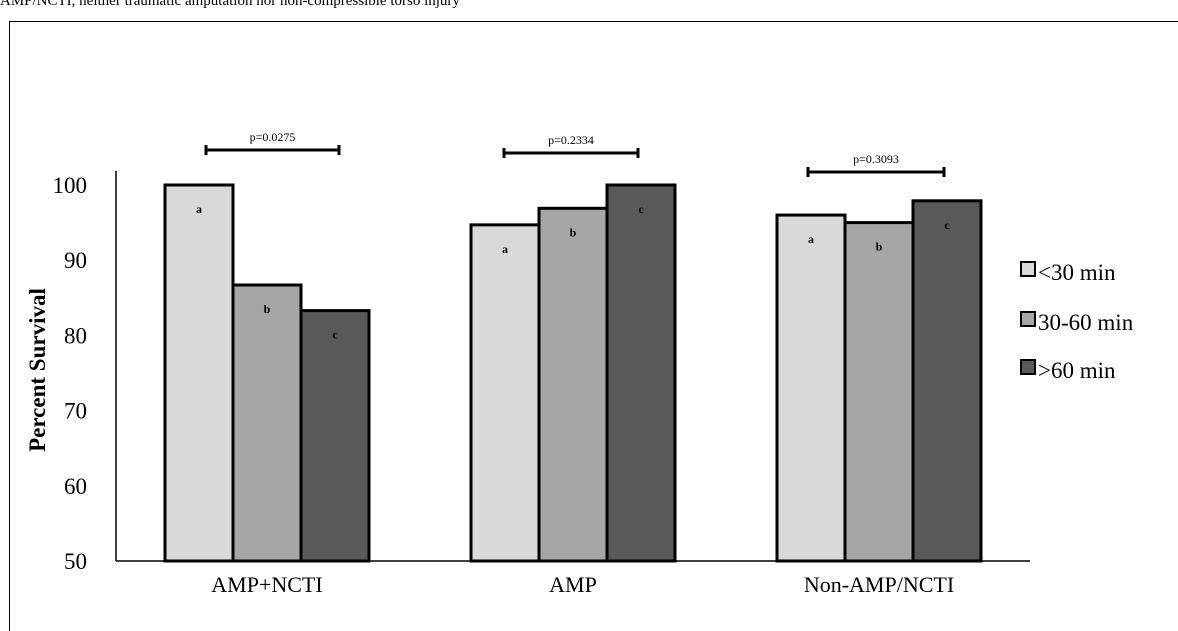 The image size is (1178, 631). I want to click on x-tick-label: AMP+NCTI, so click(266, 584).